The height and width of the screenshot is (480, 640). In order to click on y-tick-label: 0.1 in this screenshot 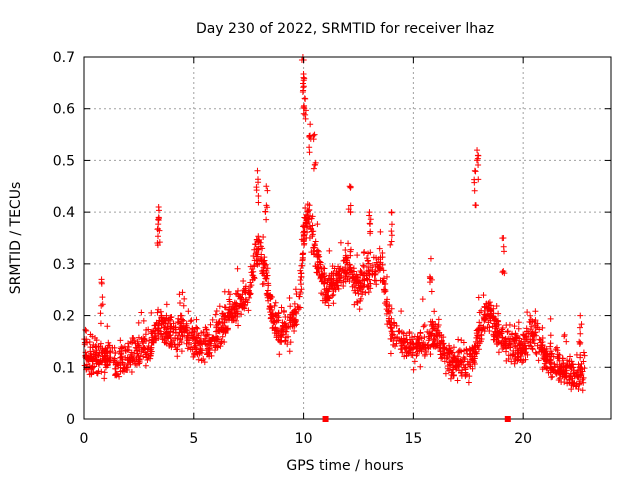, I will do `click(64, 368)`.